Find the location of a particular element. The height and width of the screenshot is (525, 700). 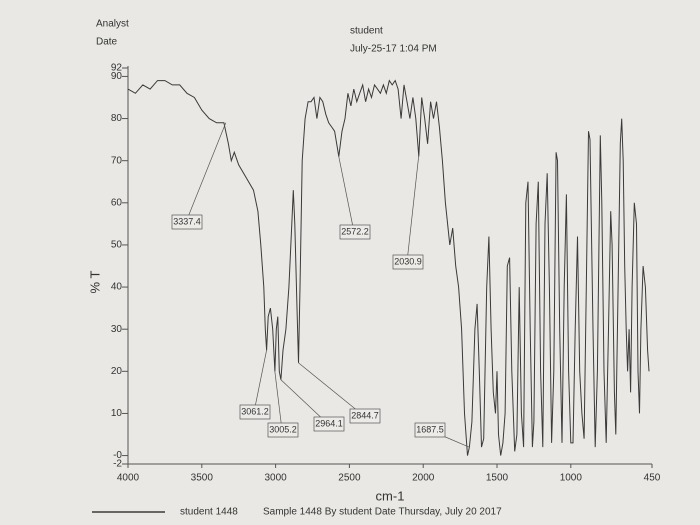

y-tick-label: 10 is located at coordinates (117, 413).